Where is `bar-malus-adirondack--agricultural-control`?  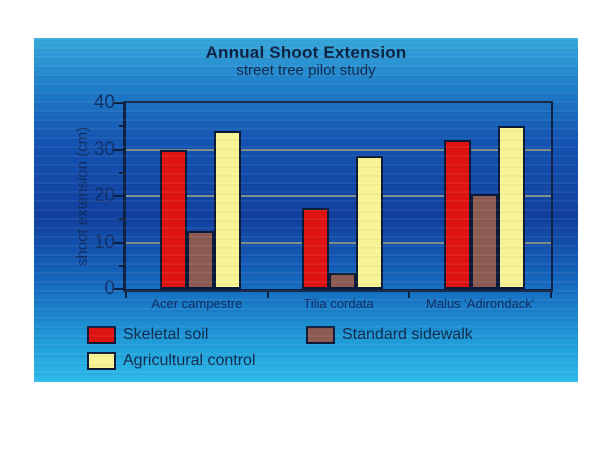 bar-malus-adirondack--agricultural-control is located at coordinates (511, 207).